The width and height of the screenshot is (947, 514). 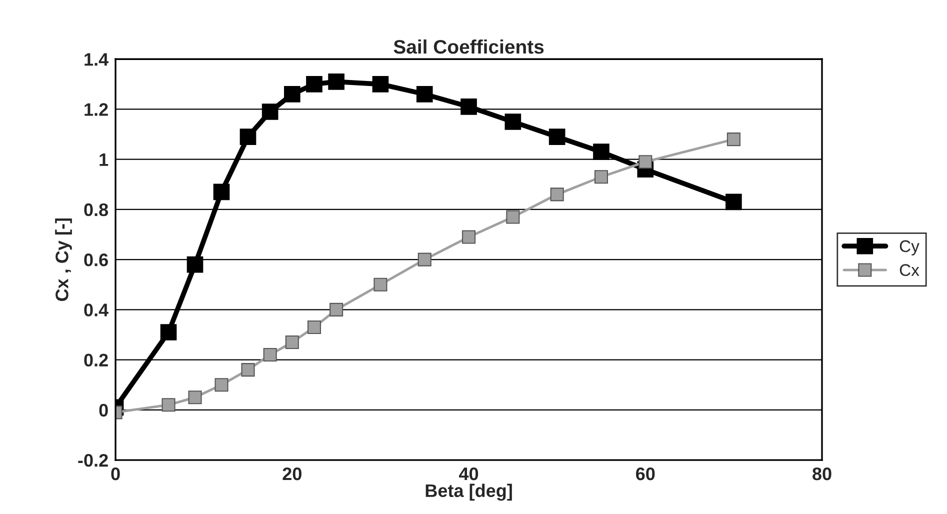 I want to click on x-tick-label: 60, so click(x=645, y=473).